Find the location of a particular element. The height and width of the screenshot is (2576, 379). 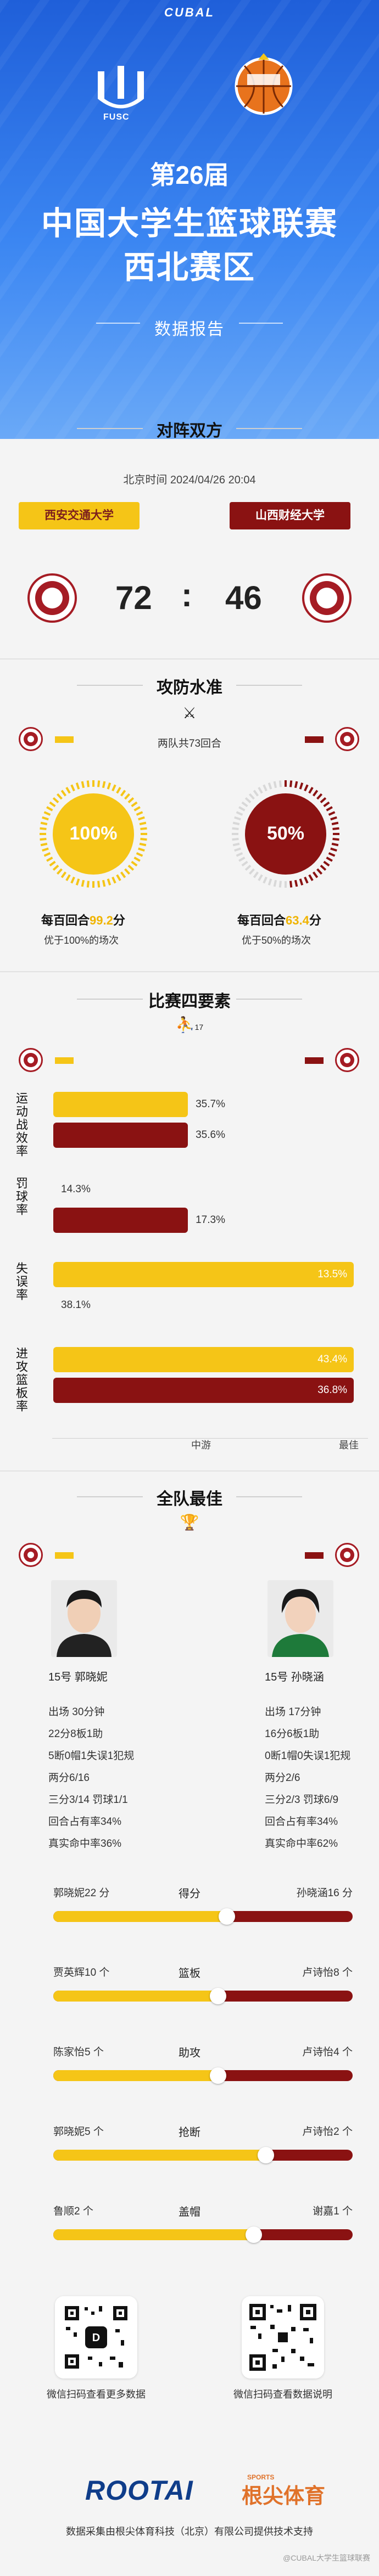

away-stat-line: 出场 17分钟 is located at coordinates (293, 1712).